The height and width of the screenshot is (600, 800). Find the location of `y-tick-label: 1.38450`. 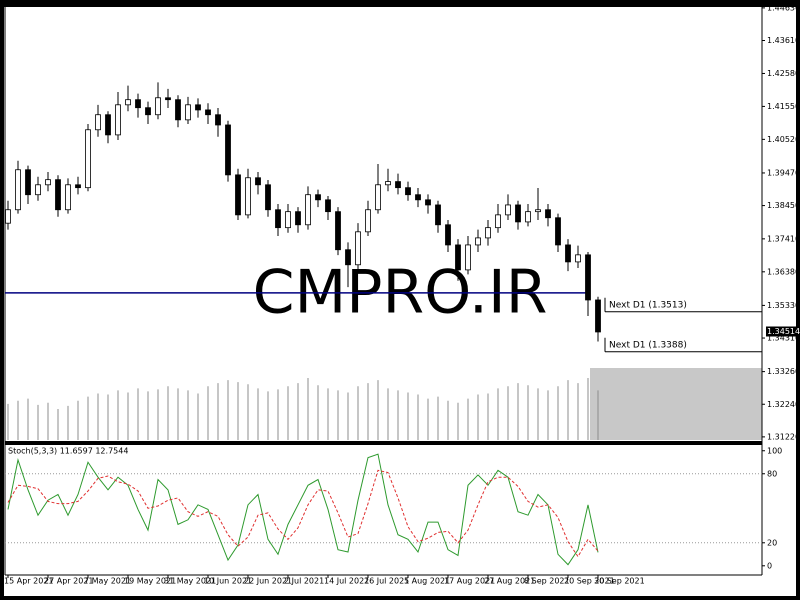

y-tick-label: 1.38450 is located at coordinates (783, 205).